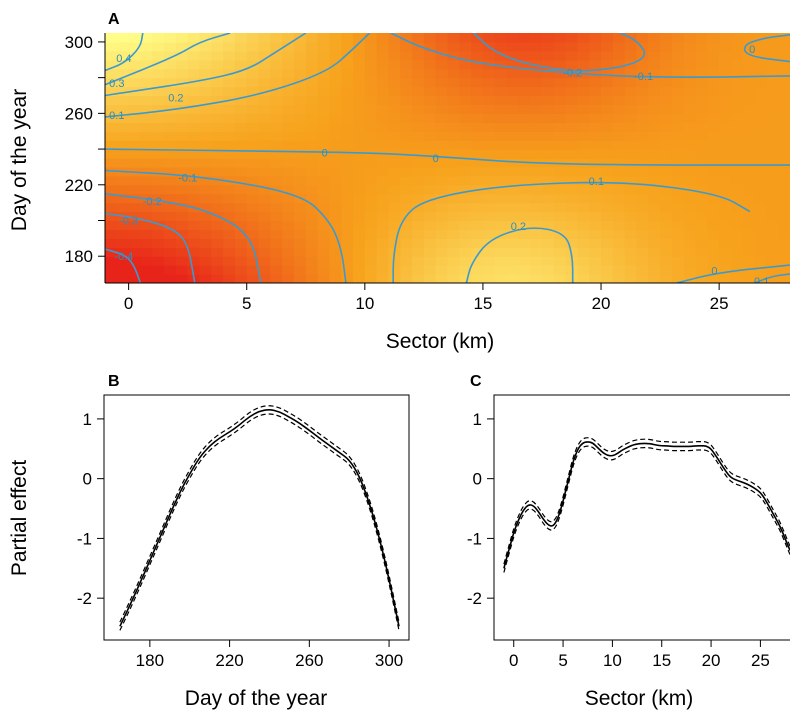  What do you see at coordinates (229, 660) in the screenshot?
I see `panel-b-x-tick-label: 220` at bounding box center [229, 660].